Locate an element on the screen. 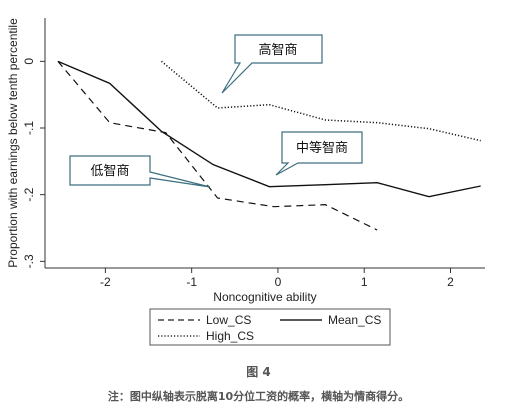  callout-low-shape is located at coordinates (140, 171).